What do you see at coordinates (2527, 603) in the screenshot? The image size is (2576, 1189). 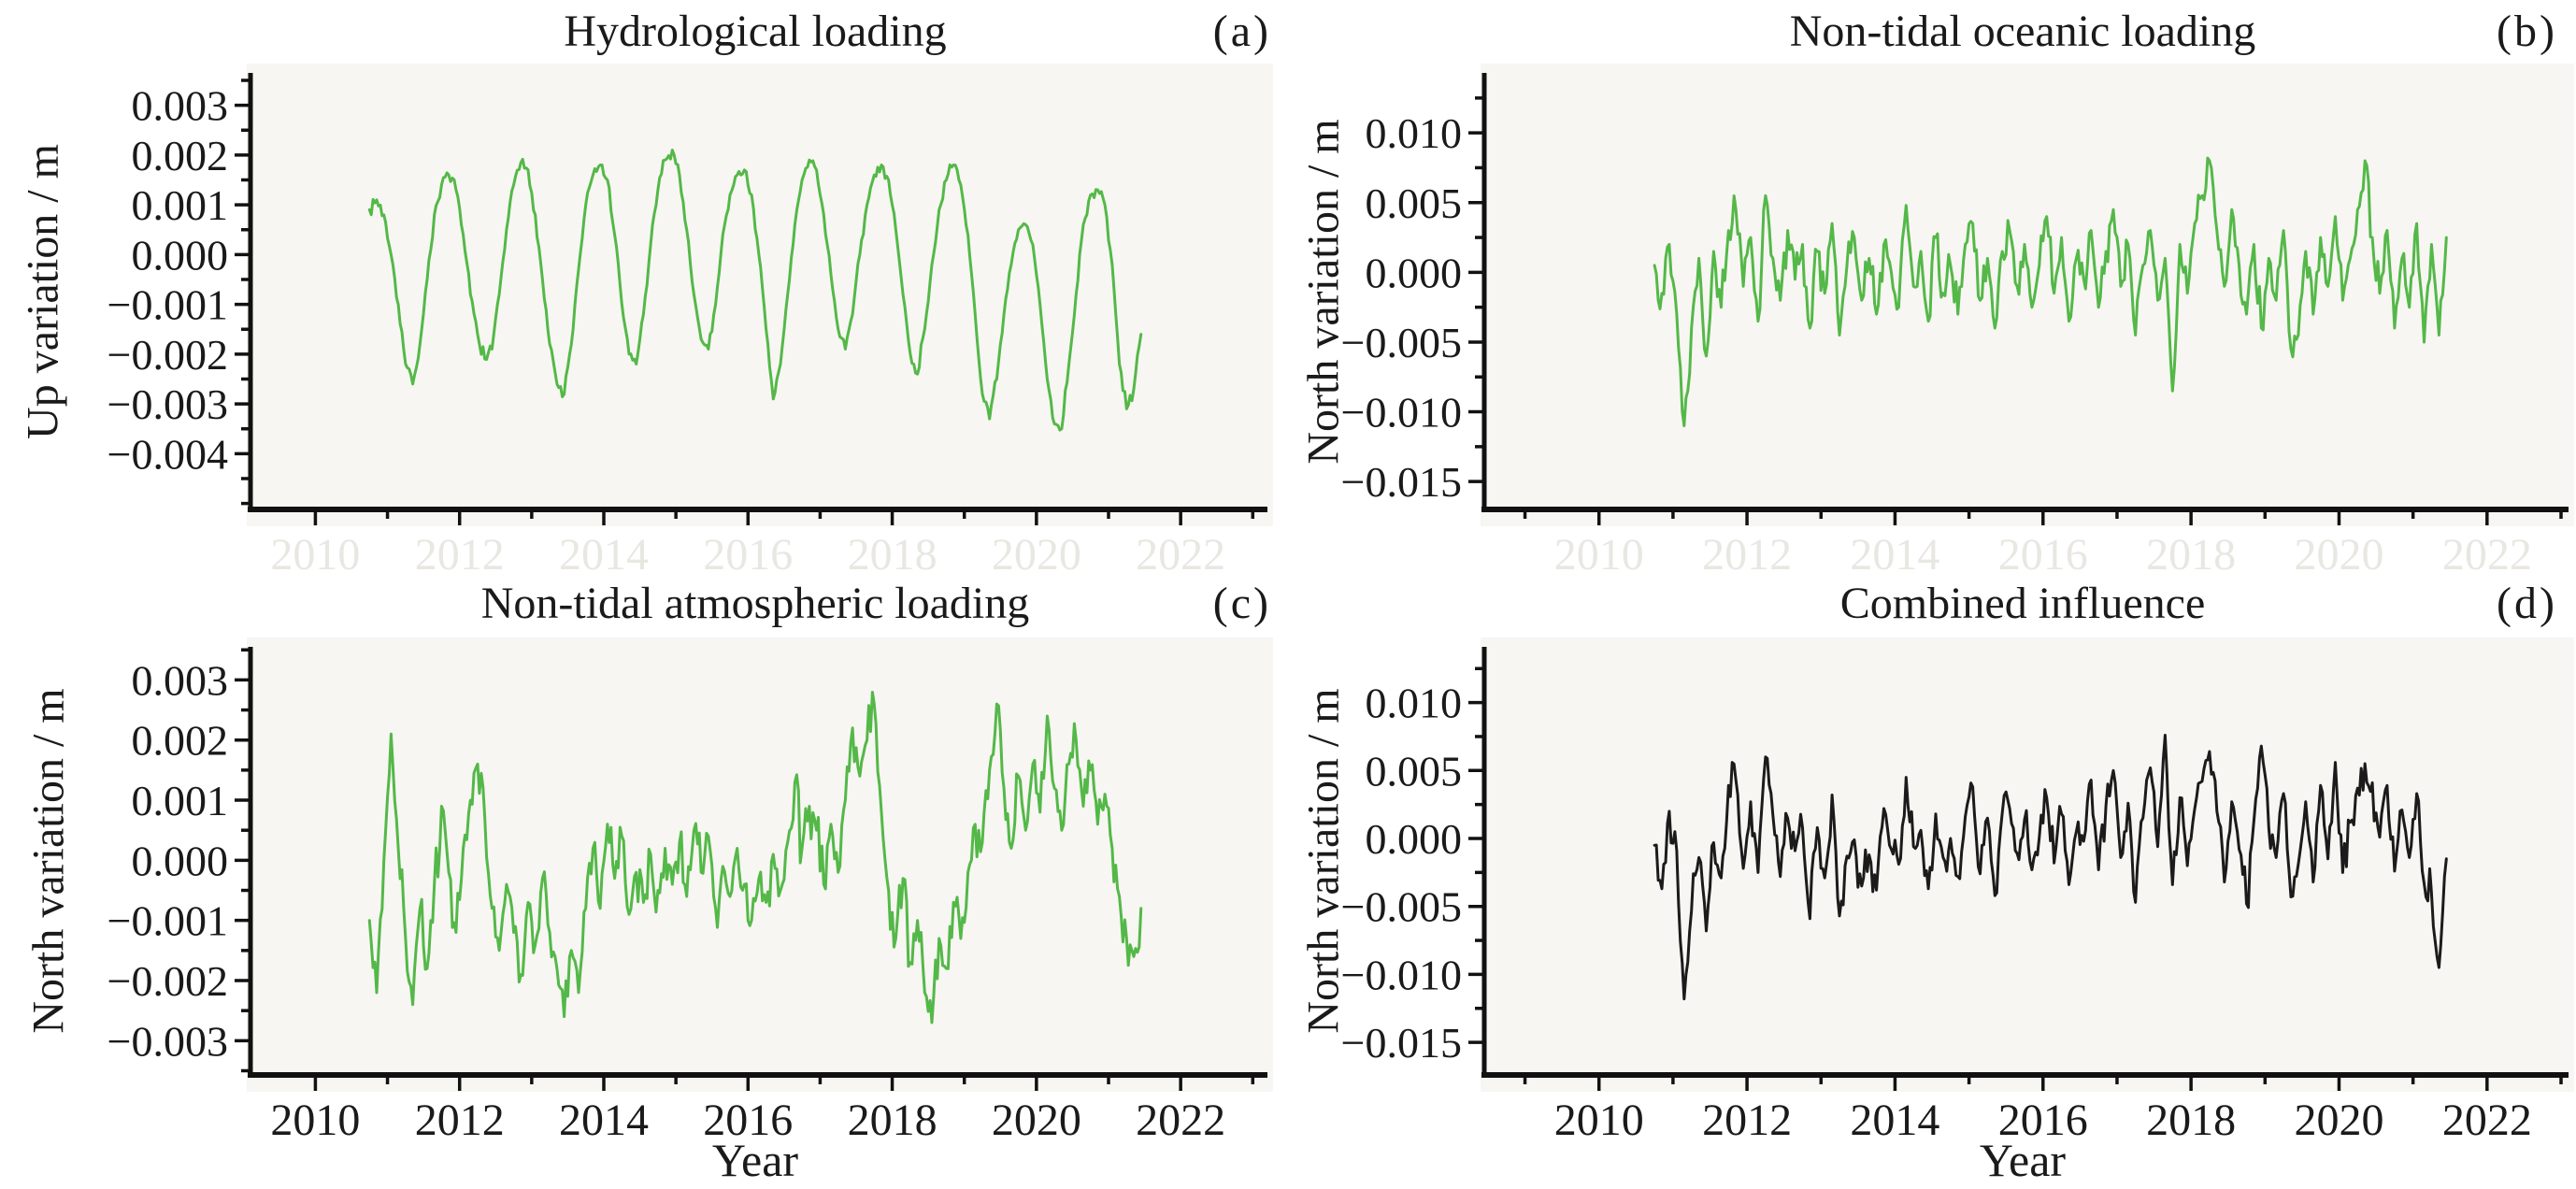 I see `panel-d-letter: (d)` at bounding box center [2527, 603].